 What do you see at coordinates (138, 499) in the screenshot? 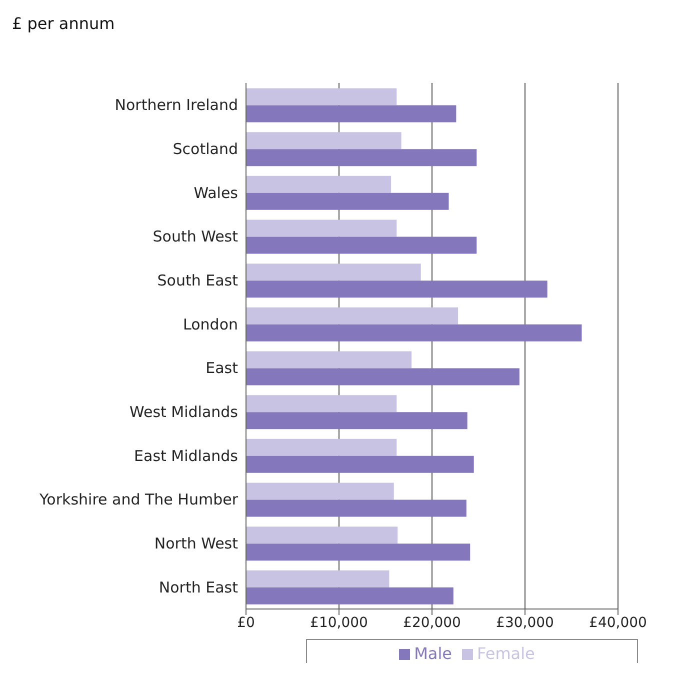
I see `y-tick-label: Yorkshire and The Humber` at bounding box center [138, 499].